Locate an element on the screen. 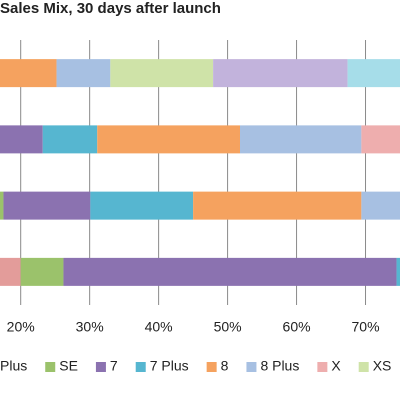  x-tick-label: 20% is located at coordinates (21, 327).